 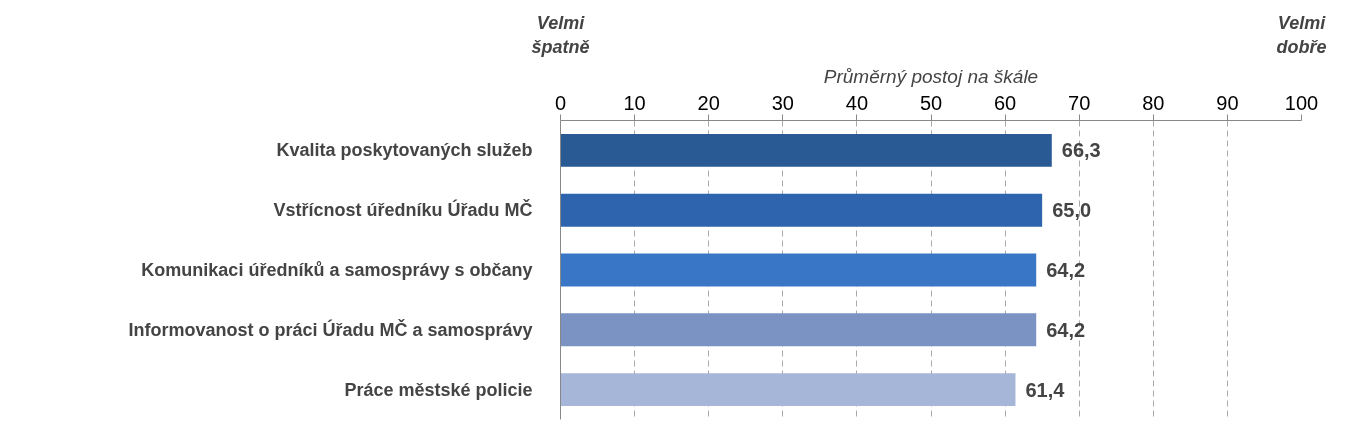 I want to click on y-tick-label: Kvalita poskytovaných služeb, so click(x=404, y=150).